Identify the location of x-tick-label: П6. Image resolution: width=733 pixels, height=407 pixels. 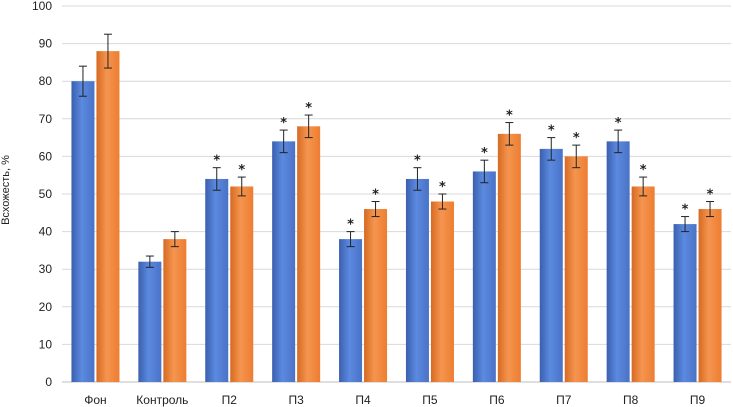
(497, 400).